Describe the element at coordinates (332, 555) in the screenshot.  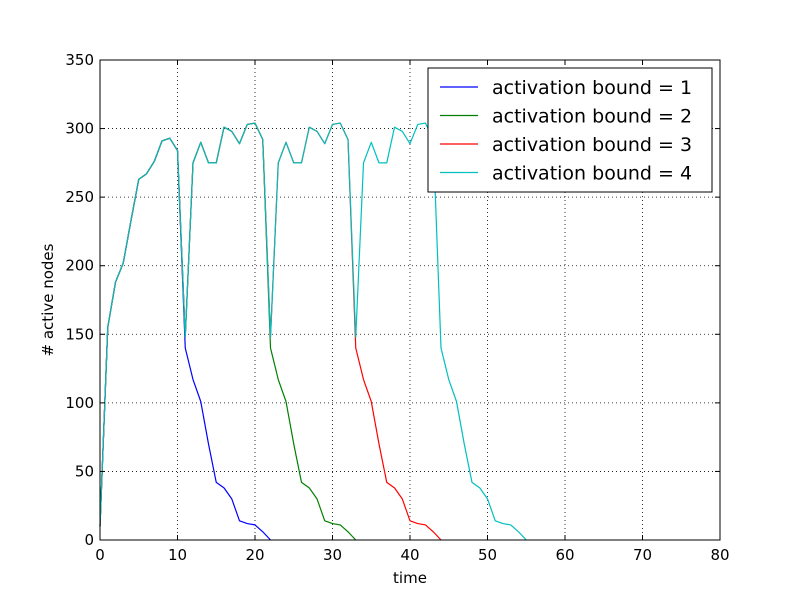
I see `x-tick-label: 30` at that location.